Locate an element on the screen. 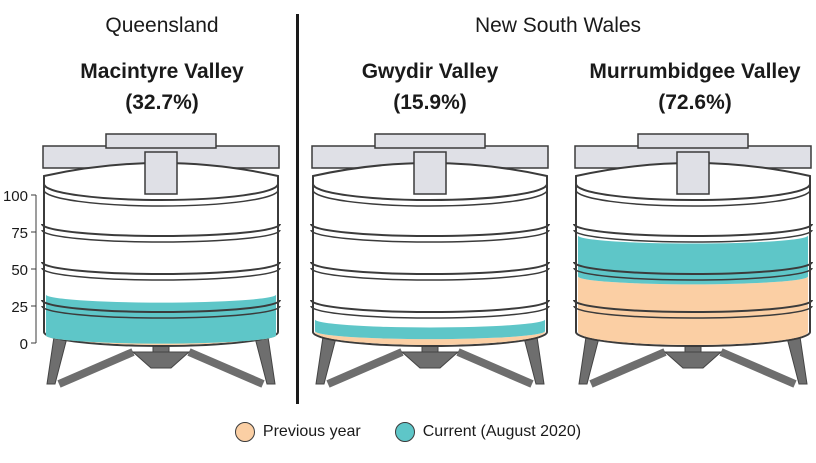 Image resolution: width=816 pixels, height=463 pixels. legend-swatch-previous is located at coordinates (244, 432).